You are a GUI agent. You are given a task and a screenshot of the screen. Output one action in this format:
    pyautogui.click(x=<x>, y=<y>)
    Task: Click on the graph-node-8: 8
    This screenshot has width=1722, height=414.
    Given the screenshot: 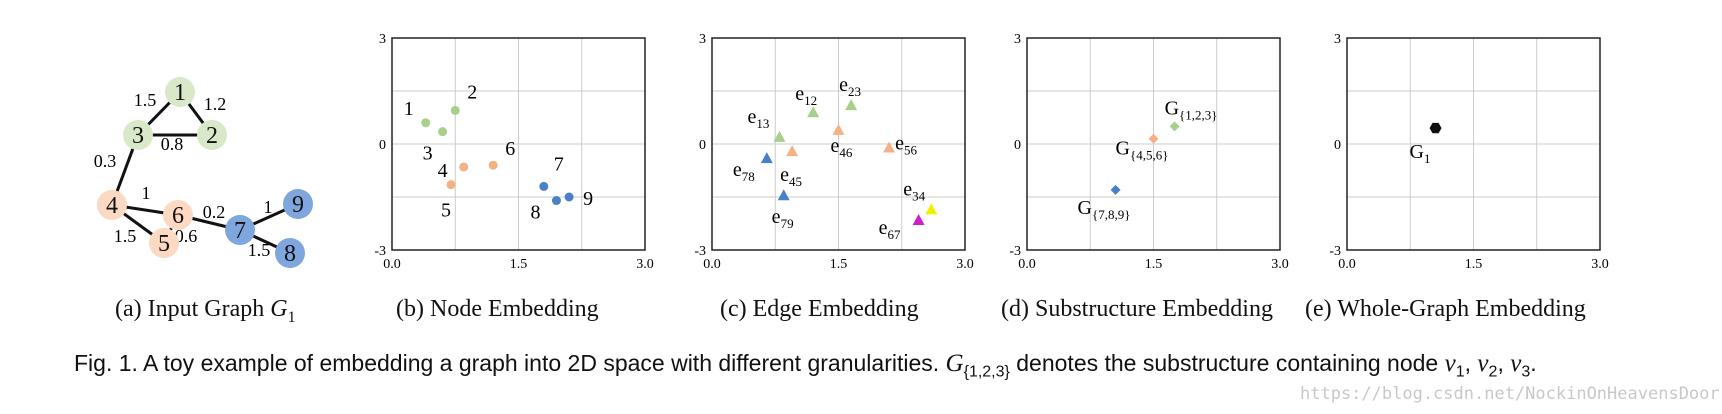 What is the action you would take?
    pyautogui.click(x=290, y=253)
    